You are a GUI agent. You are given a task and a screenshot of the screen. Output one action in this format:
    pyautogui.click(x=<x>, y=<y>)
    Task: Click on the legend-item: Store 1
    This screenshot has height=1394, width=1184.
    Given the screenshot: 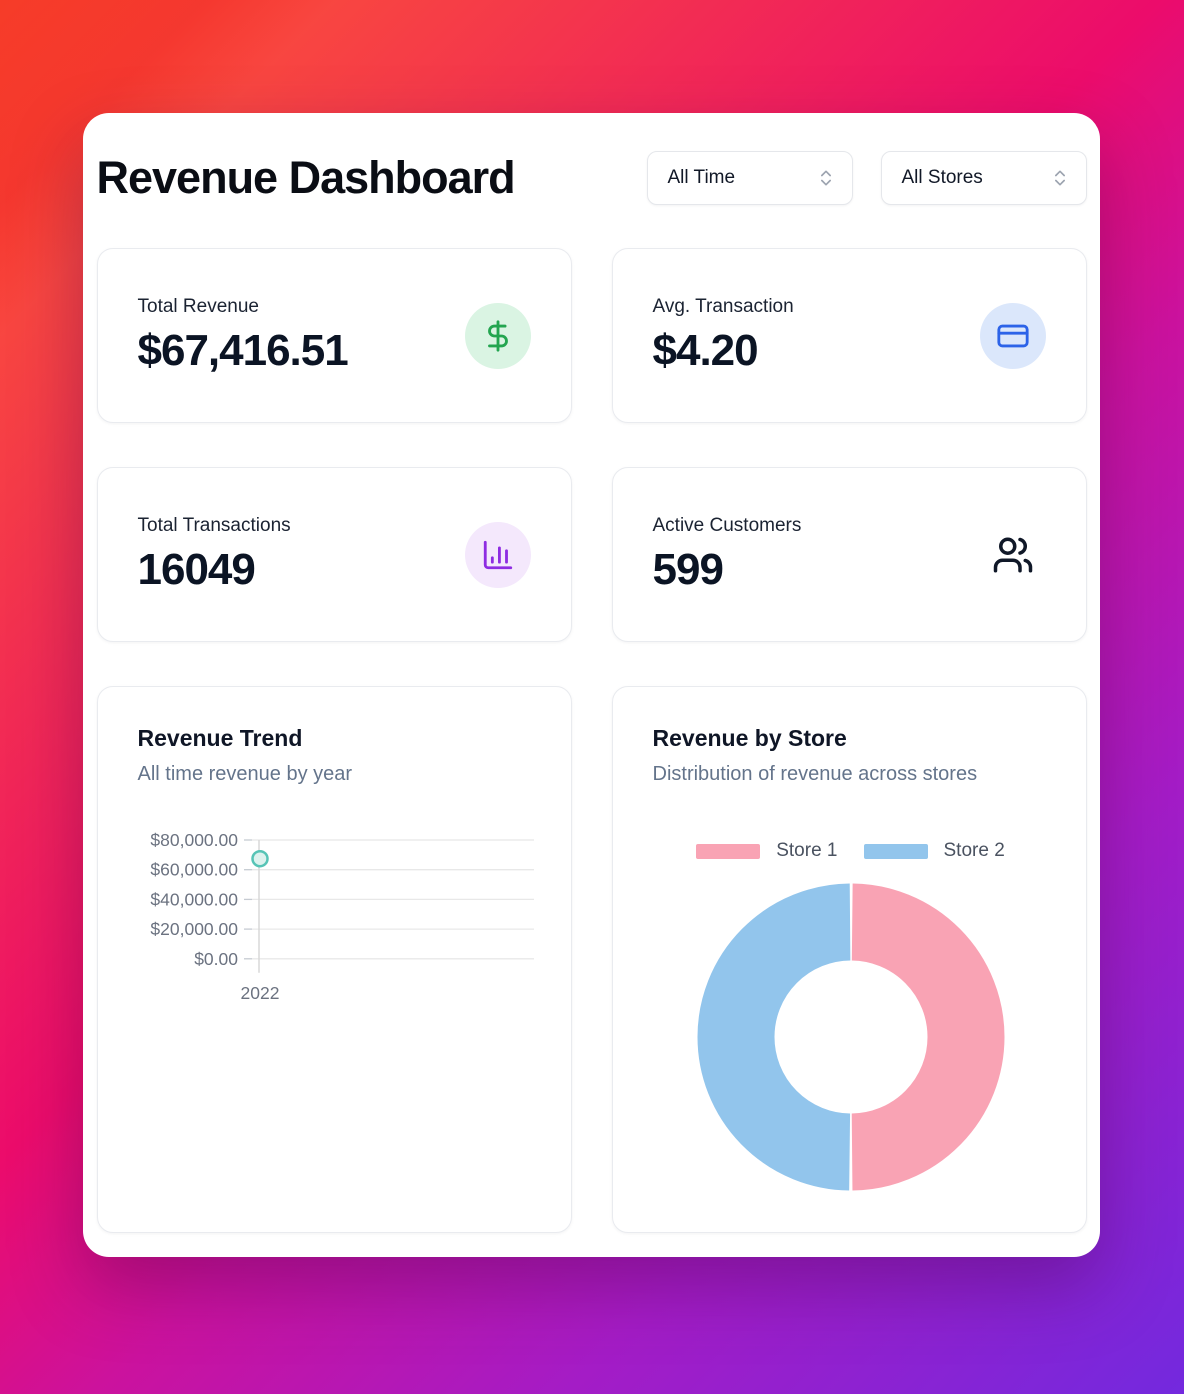 What is the action you would take?
    pyautogui.click(x=767, y=851)
    